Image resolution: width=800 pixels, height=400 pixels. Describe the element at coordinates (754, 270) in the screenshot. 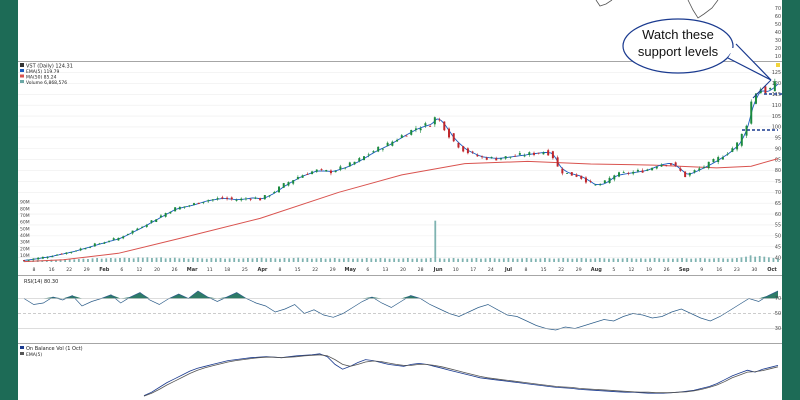

I see `x-tick-label: 30` at that location.